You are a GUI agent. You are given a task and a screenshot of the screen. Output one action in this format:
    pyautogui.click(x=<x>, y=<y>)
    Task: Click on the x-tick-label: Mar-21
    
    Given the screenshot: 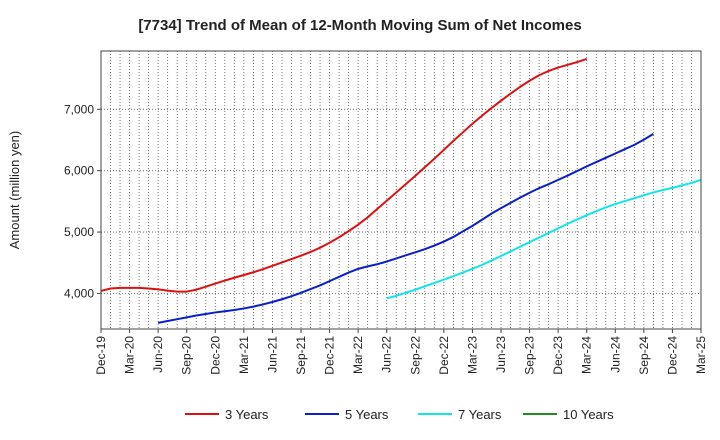 What is the action you would take?
    pyautogui.click(x=244, y=355)
    